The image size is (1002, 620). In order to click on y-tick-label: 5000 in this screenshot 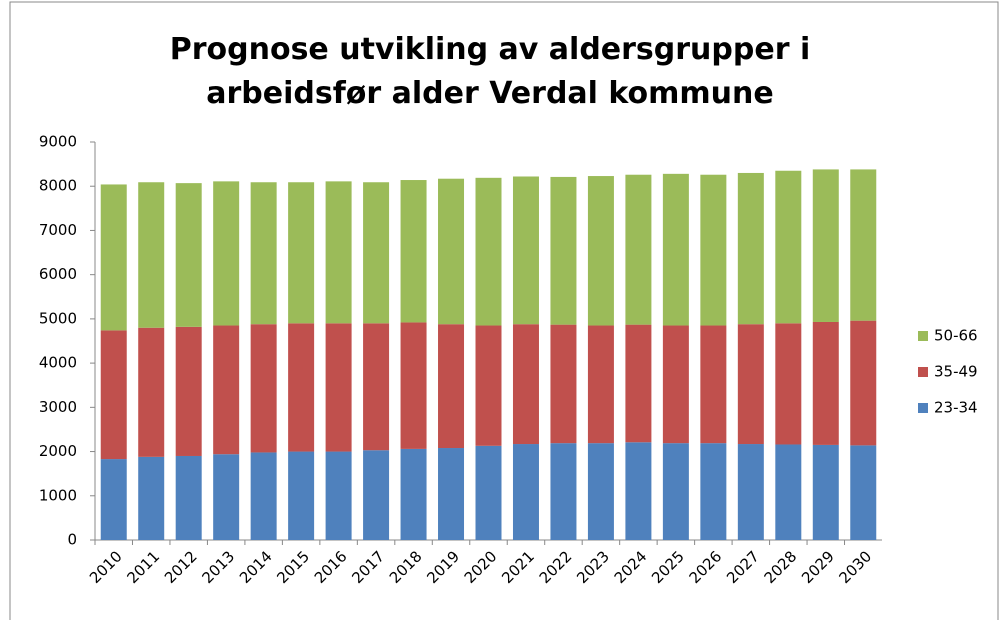, I will do `click(58, 318)`.